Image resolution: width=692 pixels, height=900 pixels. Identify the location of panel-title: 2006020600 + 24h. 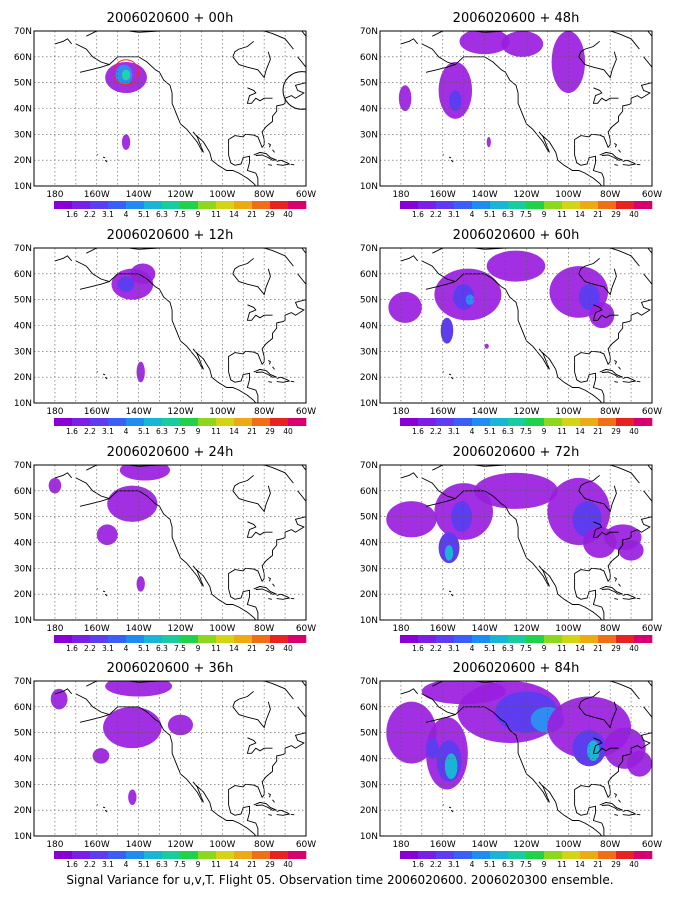
(170, 452).